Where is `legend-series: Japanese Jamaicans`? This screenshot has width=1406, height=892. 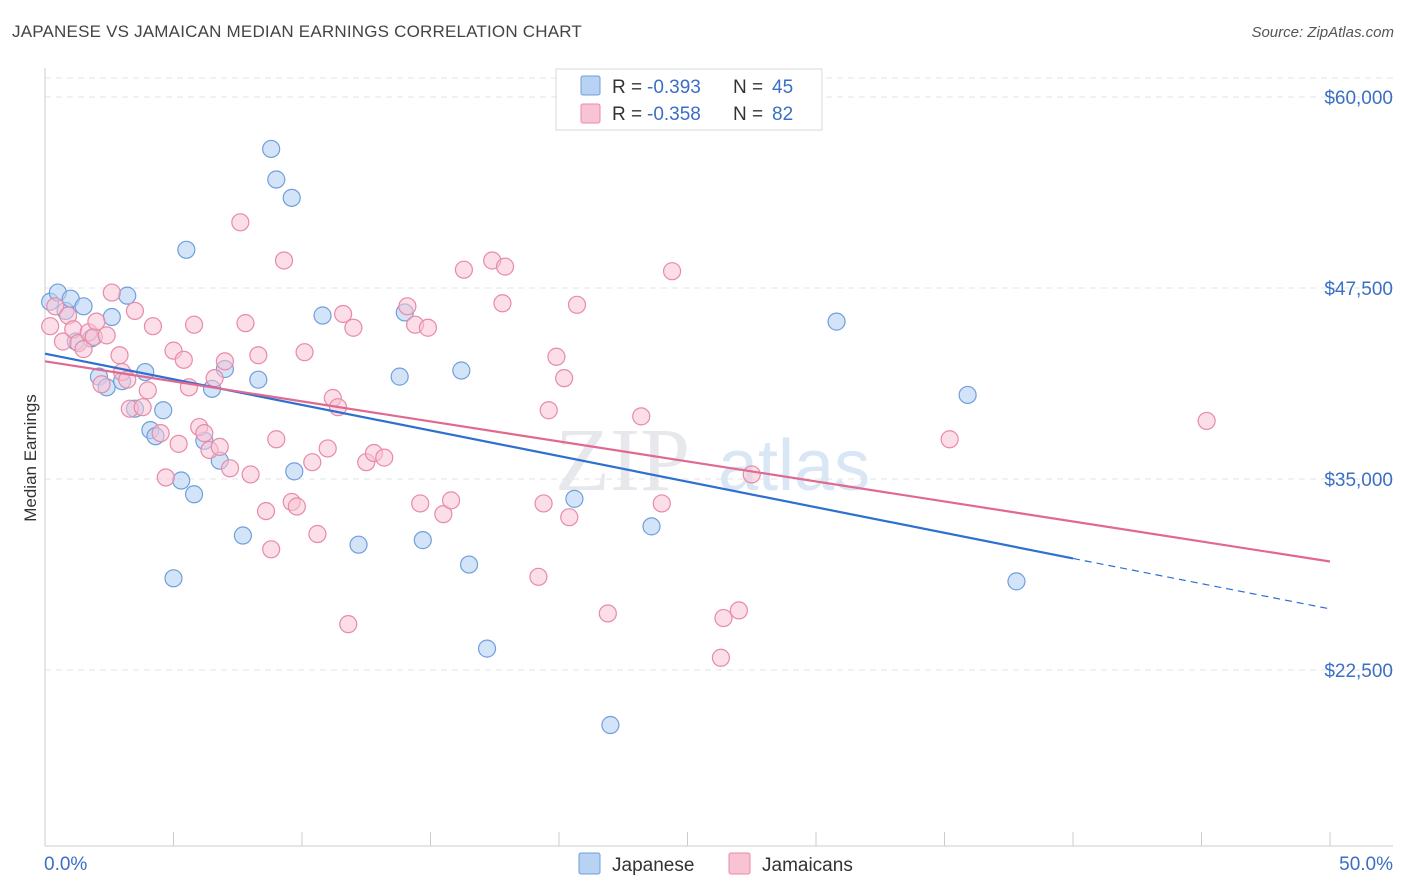 legend-series: Japanese Jamaicans is located at coordinates (715, 864).